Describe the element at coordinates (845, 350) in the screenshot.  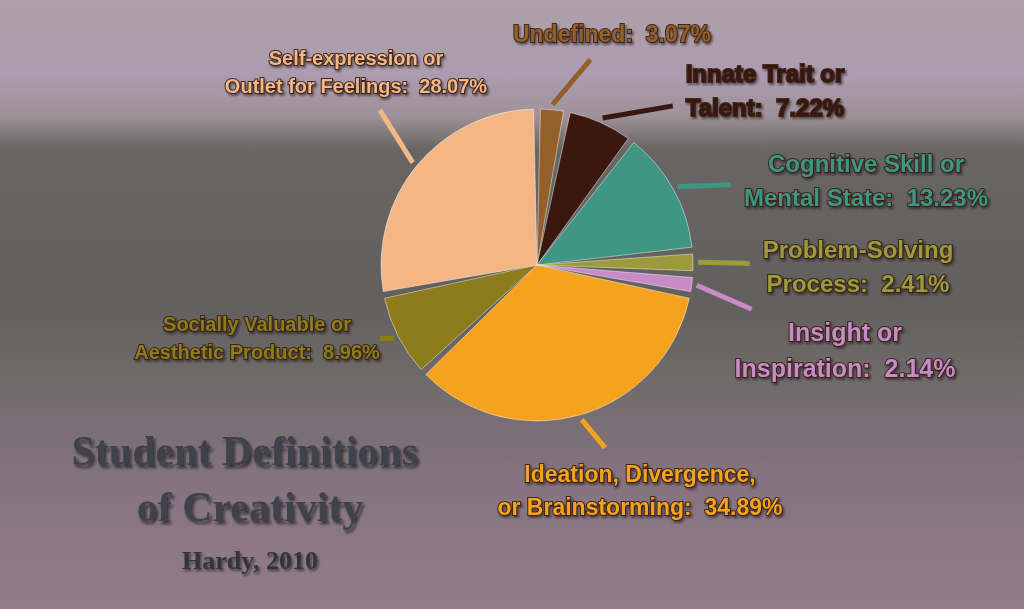
I see `slice-label: Insight or Inspiration: 2.14%` at that location.